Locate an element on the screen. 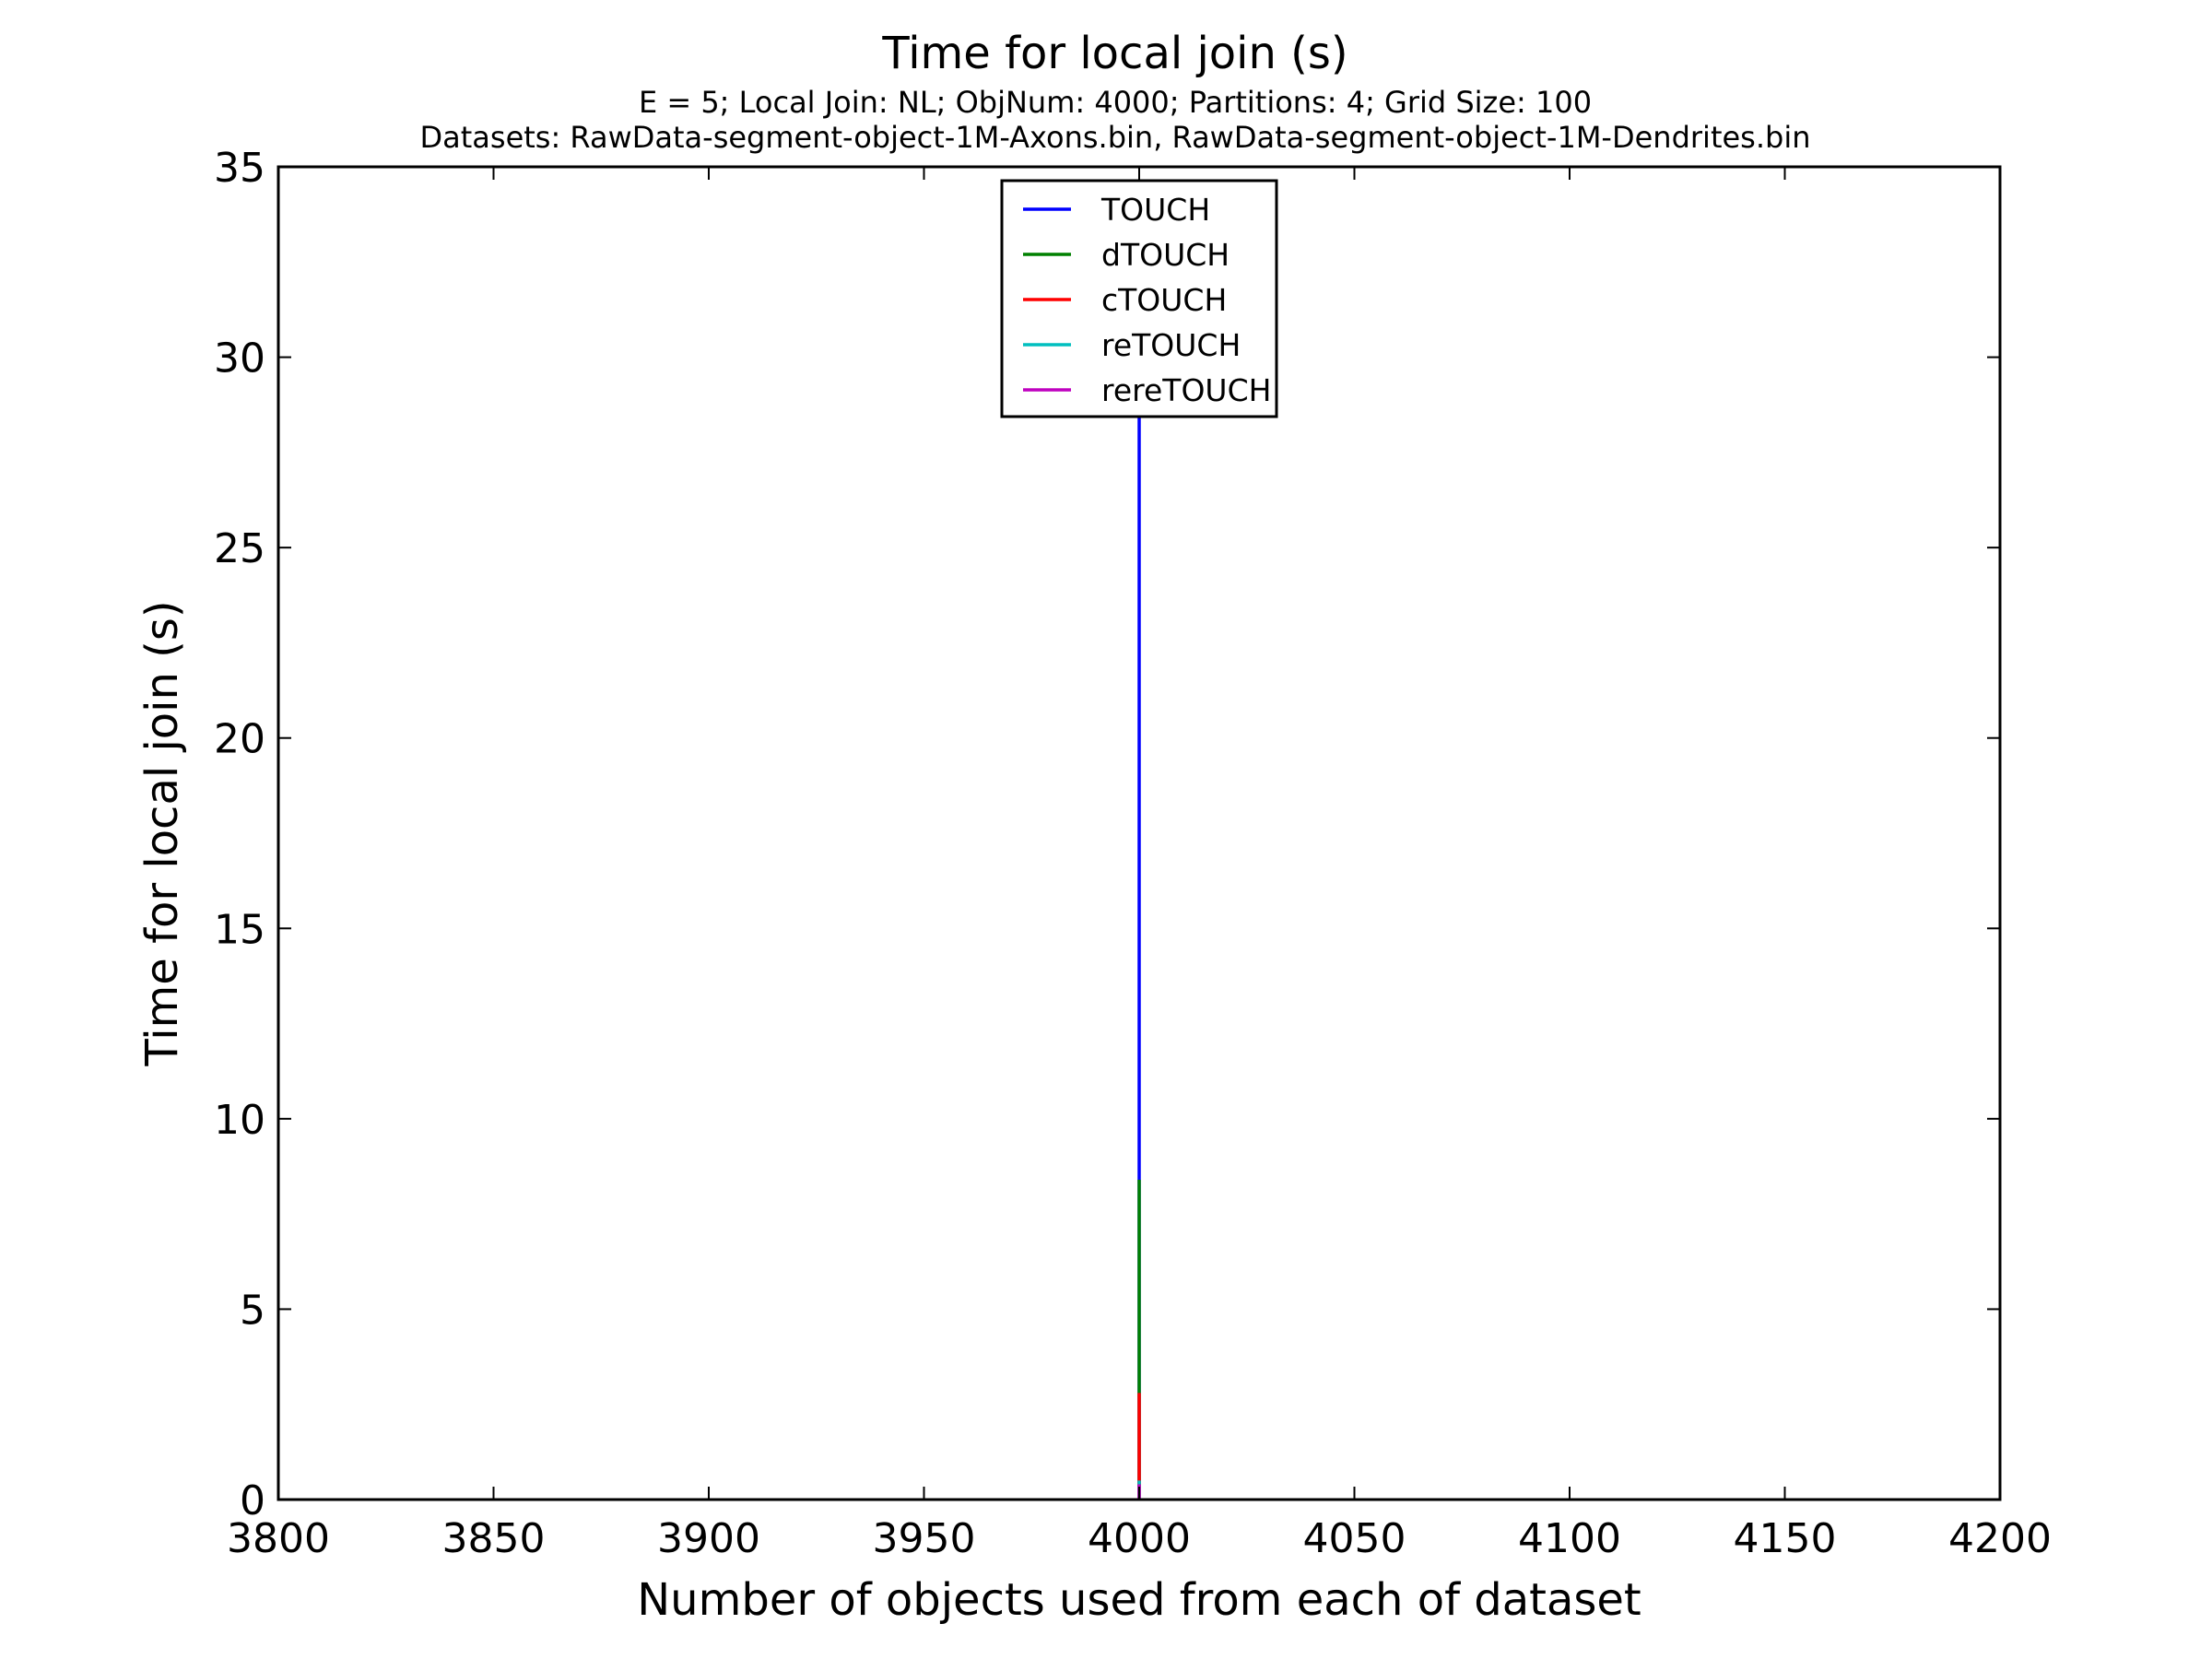  x-tick-label-7: 4150 is located at coordinates (1785, 1538).